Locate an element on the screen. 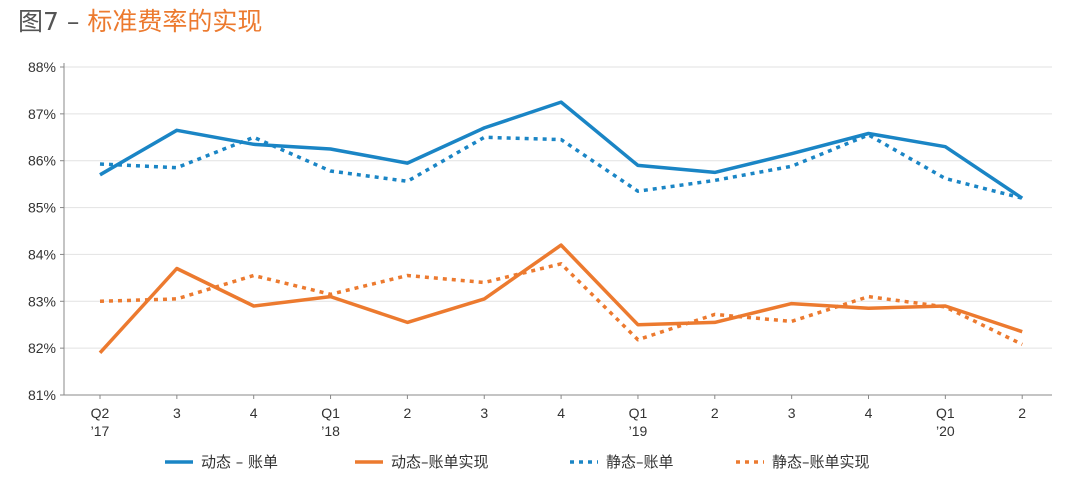  x-axis: Q2 ’17 3 4 Q1 ’18 2 3 4 Q1 ’19 2 3 4 Q1 ’20 2 is located at coordinates (558, 416).